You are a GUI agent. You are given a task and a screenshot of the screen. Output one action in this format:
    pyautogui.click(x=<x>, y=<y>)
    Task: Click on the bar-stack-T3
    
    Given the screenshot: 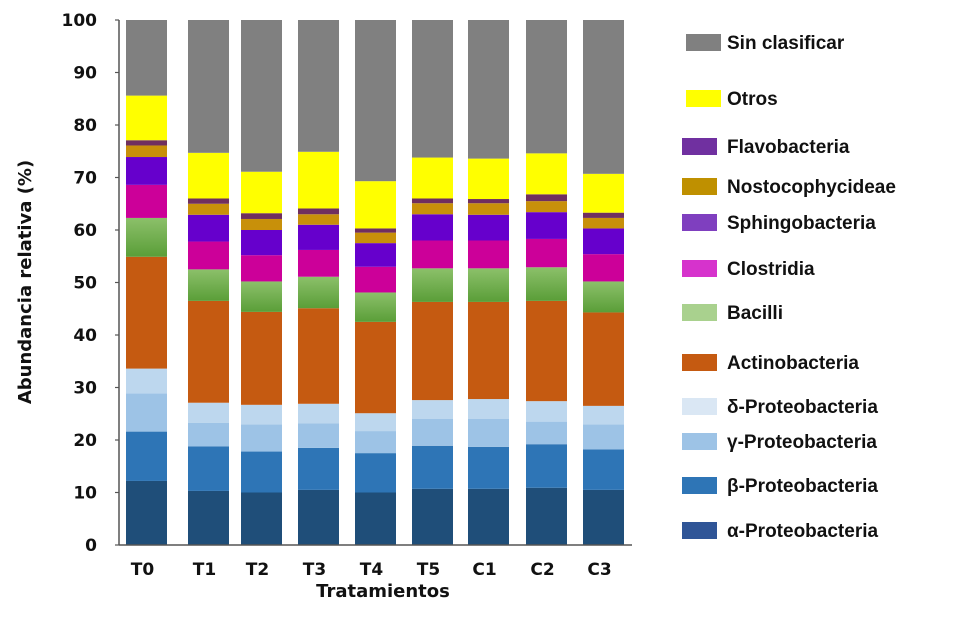 What is the action you would take?
    pyautogui.click(x=318, y=282)
    